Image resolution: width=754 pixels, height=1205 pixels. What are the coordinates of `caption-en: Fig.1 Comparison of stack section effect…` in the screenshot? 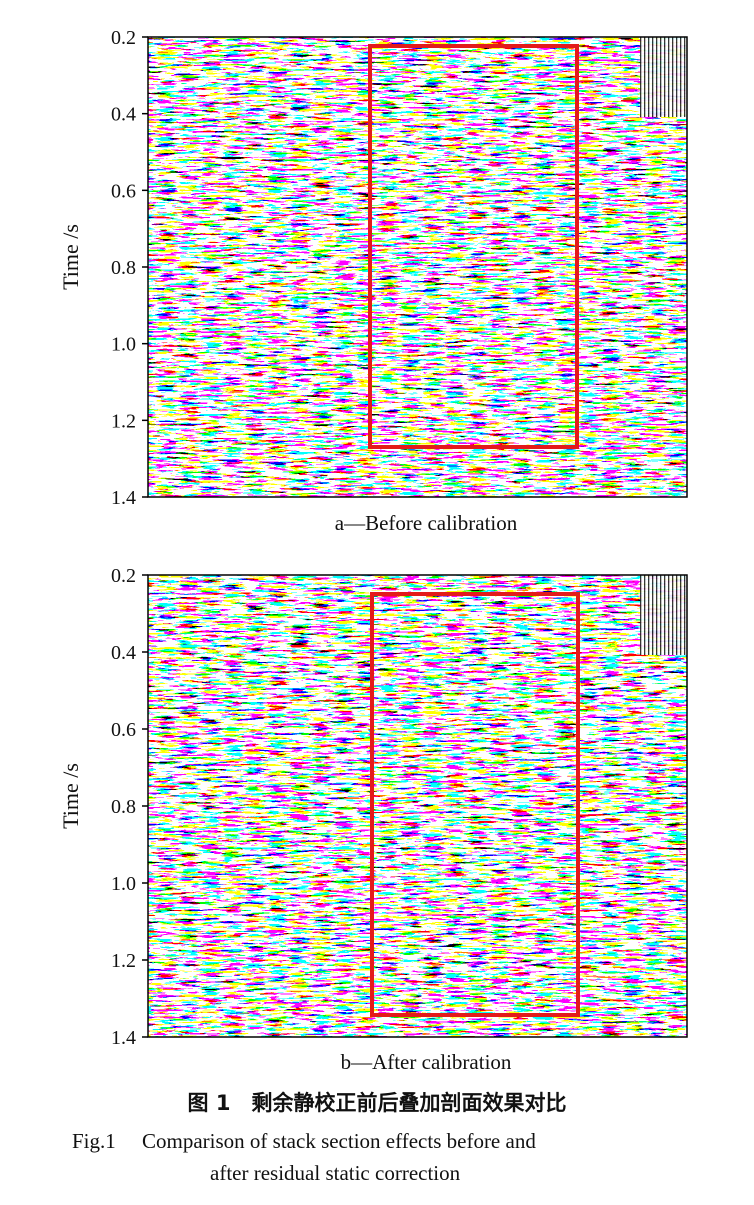 It's located at (304, 1141).